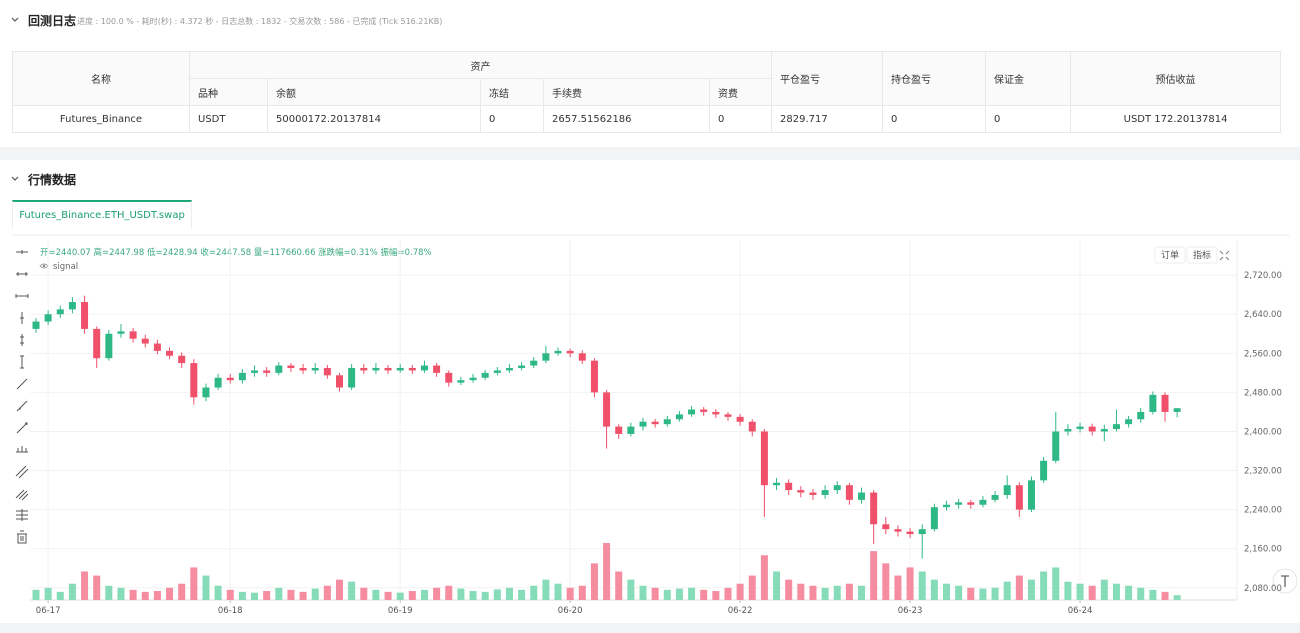 The width and height of the screenshot is (1300, 633). What do you see at coordinates (827, 78) in the screenshot?
I see `header-cell: 平仓盈亏` at bounding box center [827, 78].